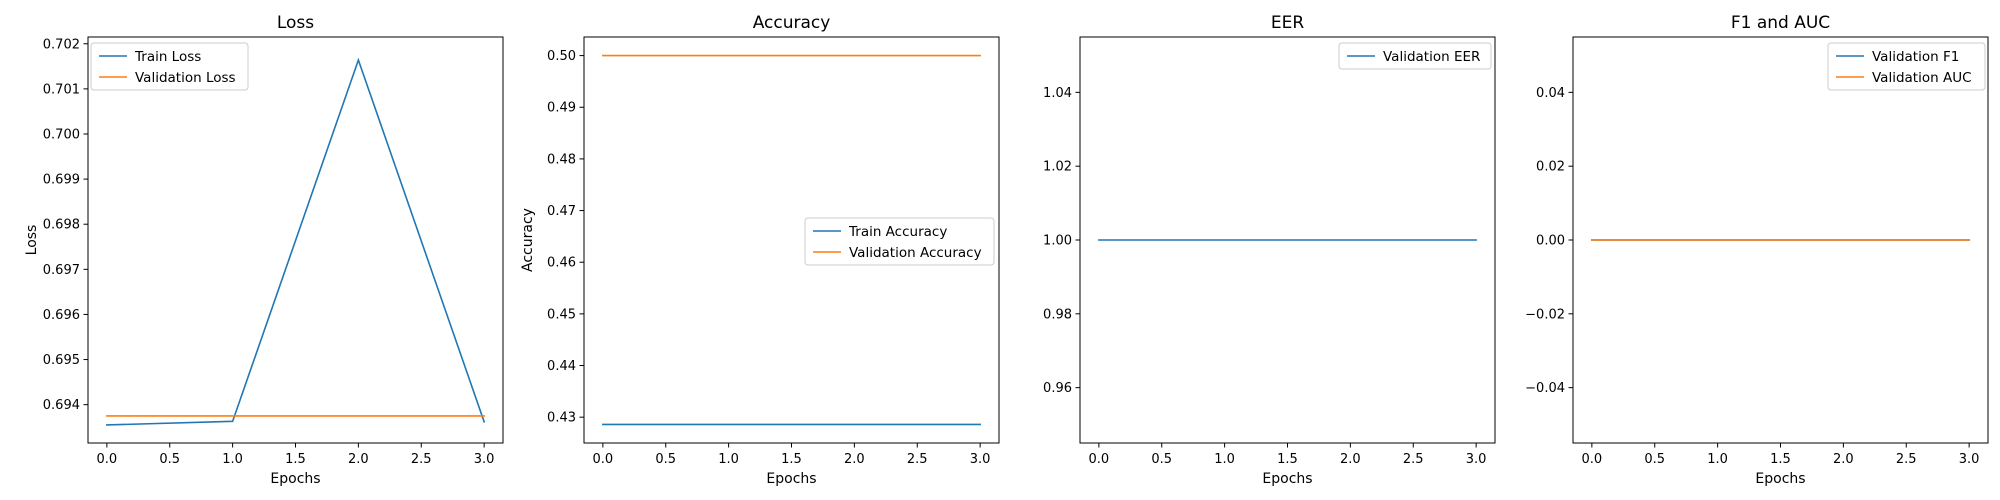 The width and height of the screenshot is (2000, 500). Describe the element at coordinates (1287, 23) in the screenshot. I see `chart-title: EER` at that location.